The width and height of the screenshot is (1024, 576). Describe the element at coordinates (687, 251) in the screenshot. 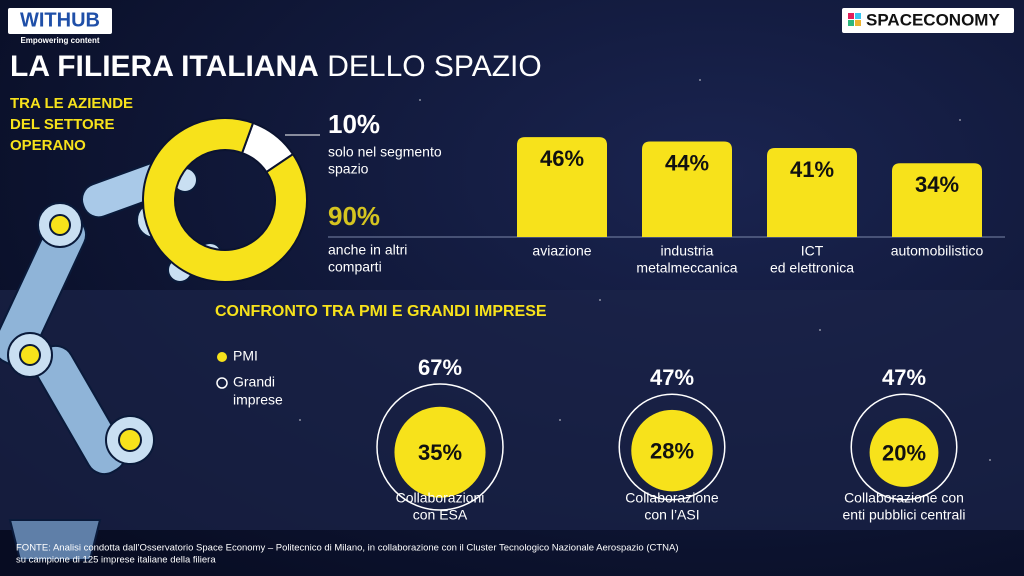

I see `bar-label: industria` at that location.